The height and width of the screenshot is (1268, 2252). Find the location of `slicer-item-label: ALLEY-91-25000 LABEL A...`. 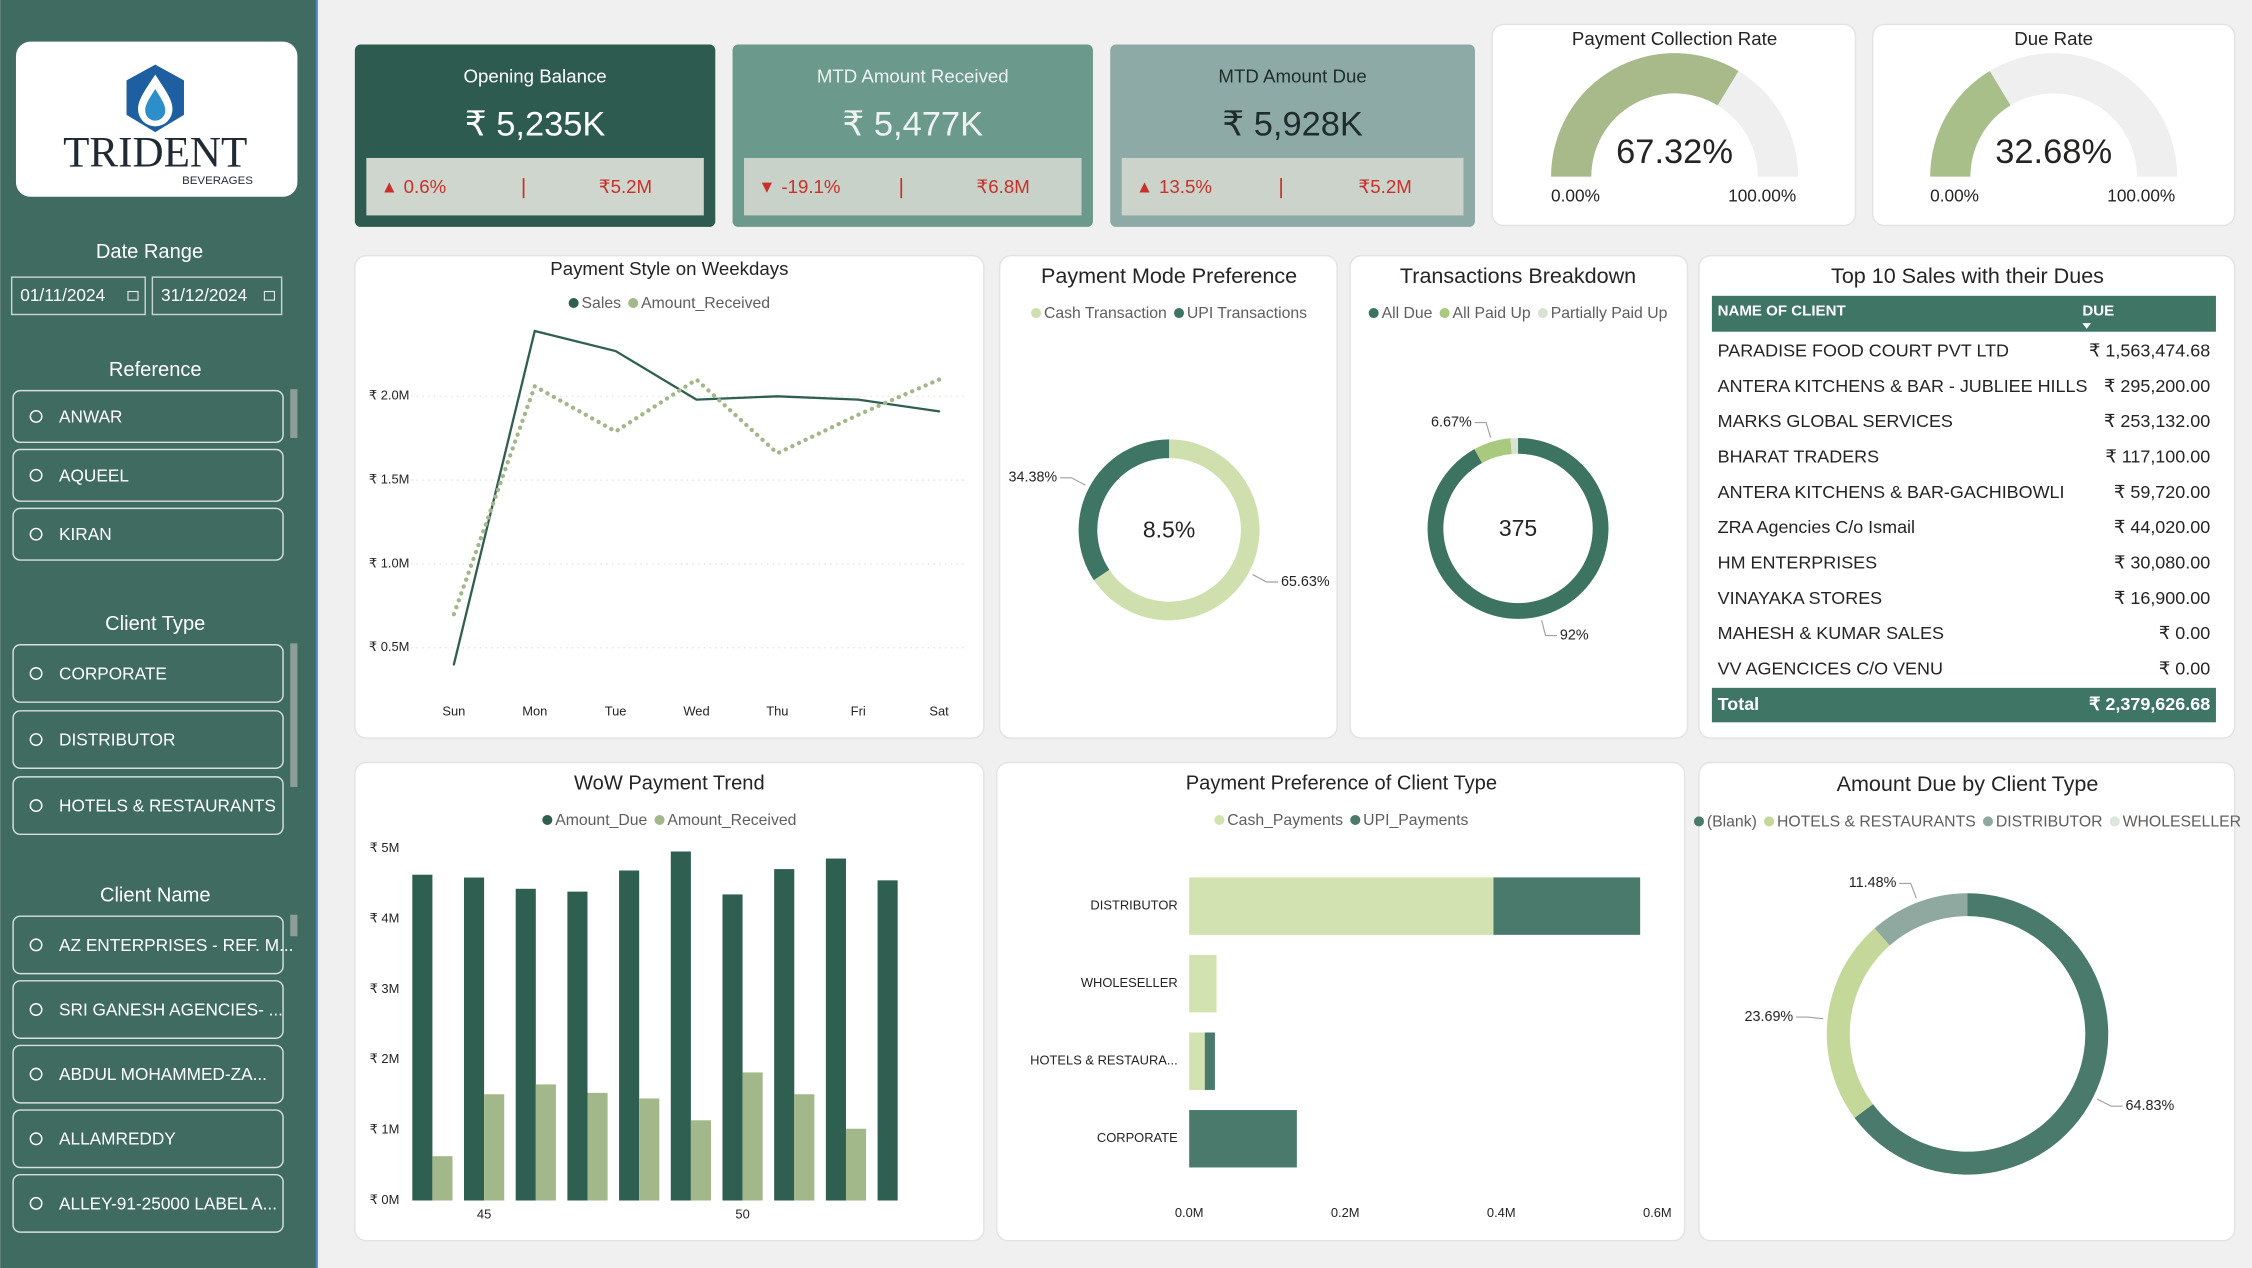

slicer-item-label: ALLEY-91-25000 LABEL A... is located at coordinates (168, 1203).